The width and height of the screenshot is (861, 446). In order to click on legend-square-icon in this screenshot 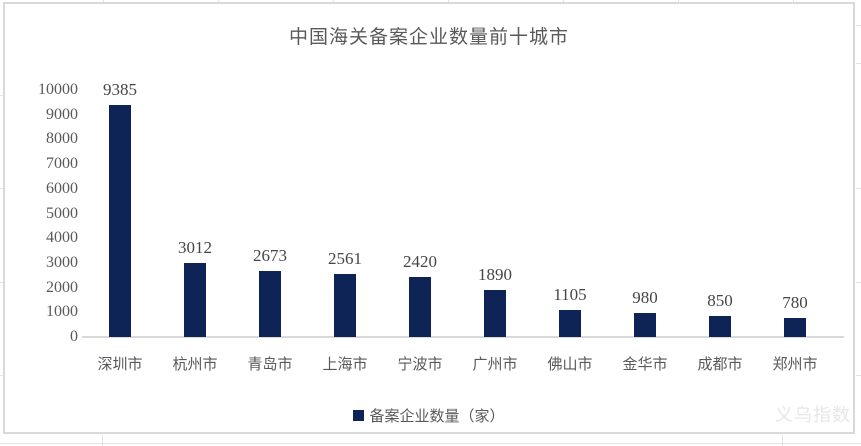, I will do `click(359, 415)`.